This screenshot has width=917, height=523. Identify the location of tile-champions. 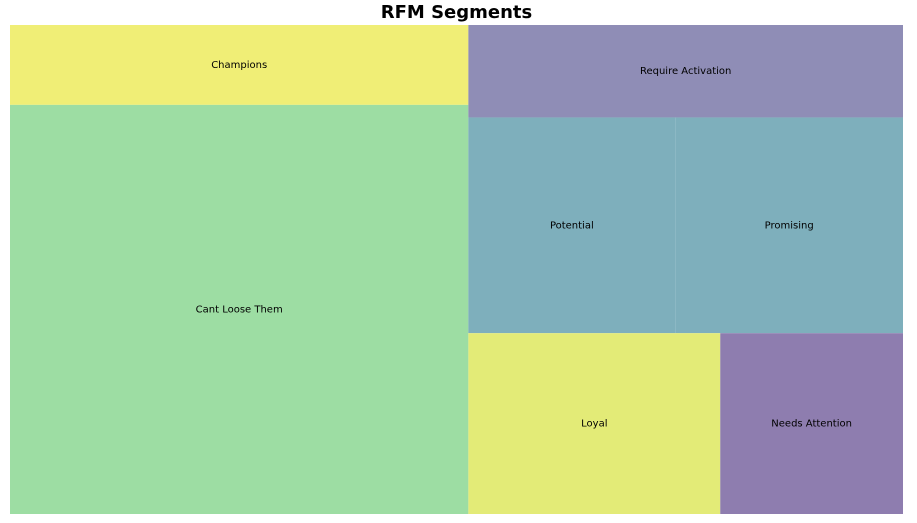
(239, 65).